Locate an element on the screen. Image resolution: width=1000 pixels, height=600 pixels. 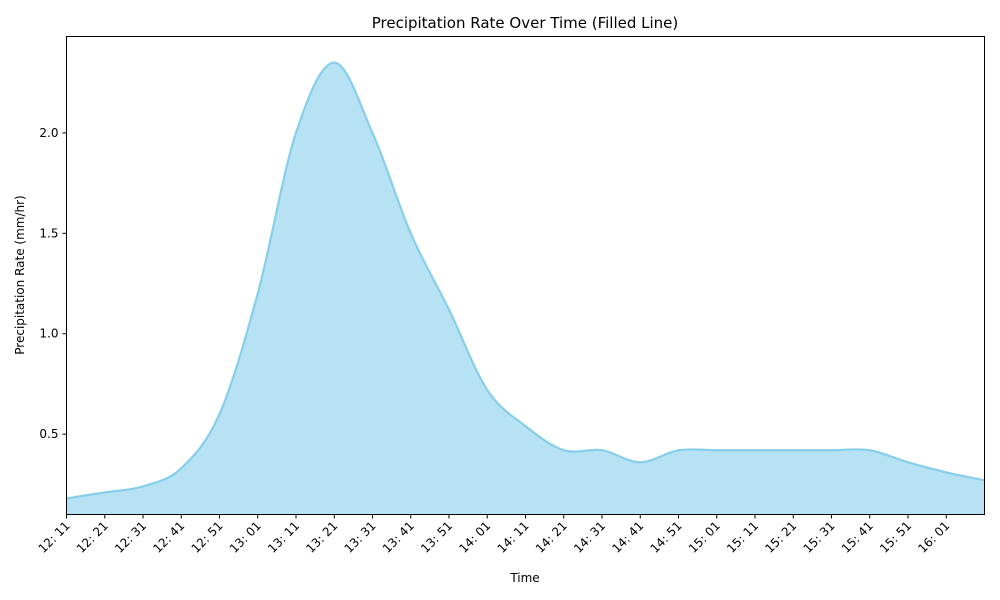
x-tick-label: 14: 31 is located at coordinates (589, 537).